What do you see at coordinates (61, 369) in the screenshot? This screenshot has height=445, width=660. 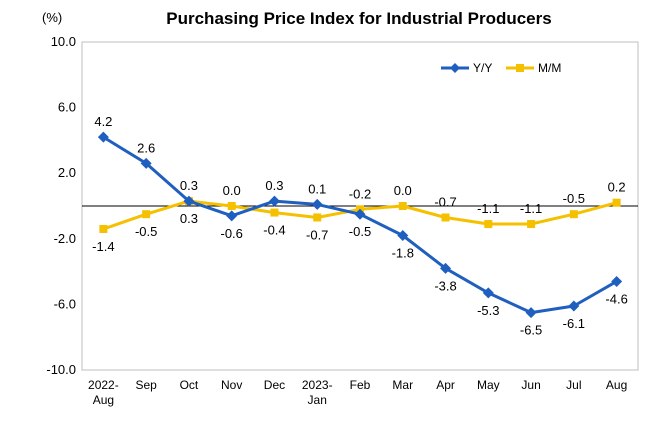 I see `y-tick-label: -10.0` at bounding box center [61, 369].